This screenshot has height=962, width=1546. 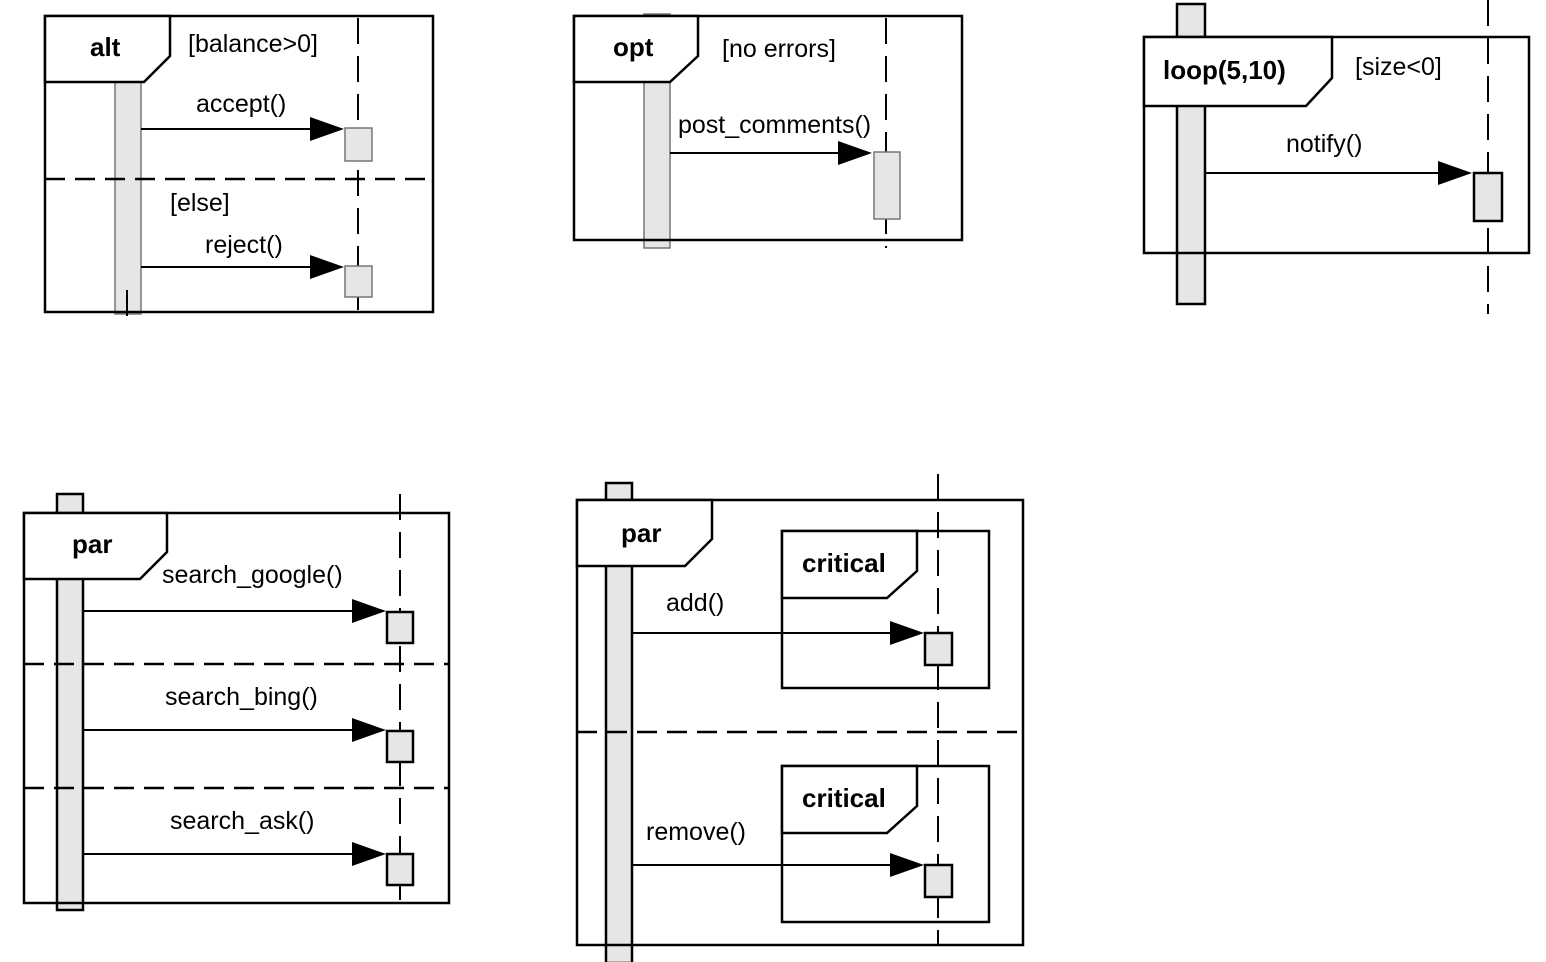 I want to click on alt-operator-label: alt, so click(x=105, y=47).